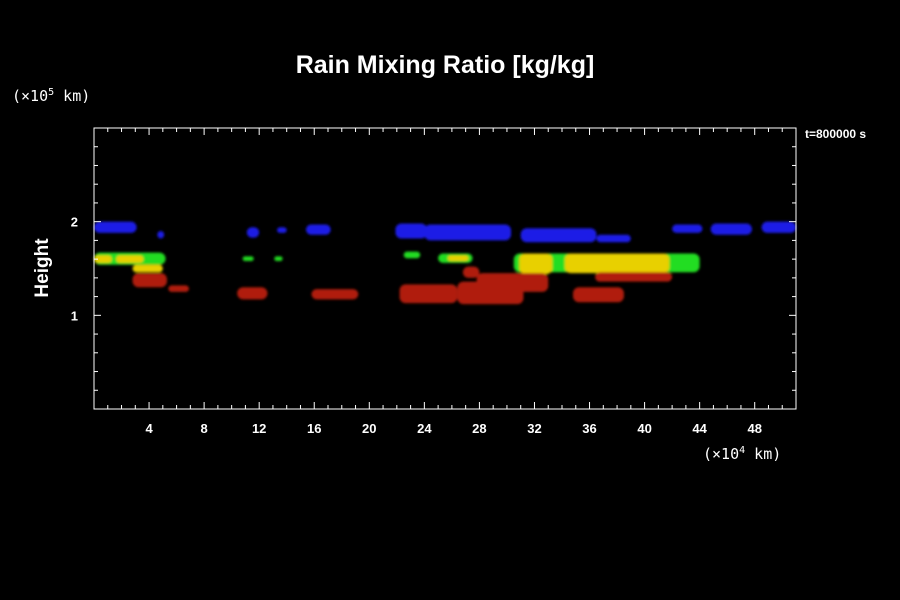 The width and height of the screenshot is (900, 600). Describe the element at coordinates (74, 315) in the screenshot. I see `y-tick-label: 1` at that location.